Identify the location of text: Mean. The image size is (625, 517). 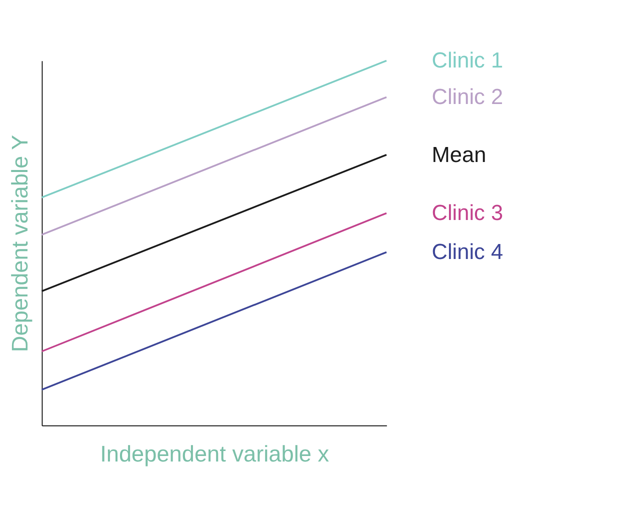
(459, 154).